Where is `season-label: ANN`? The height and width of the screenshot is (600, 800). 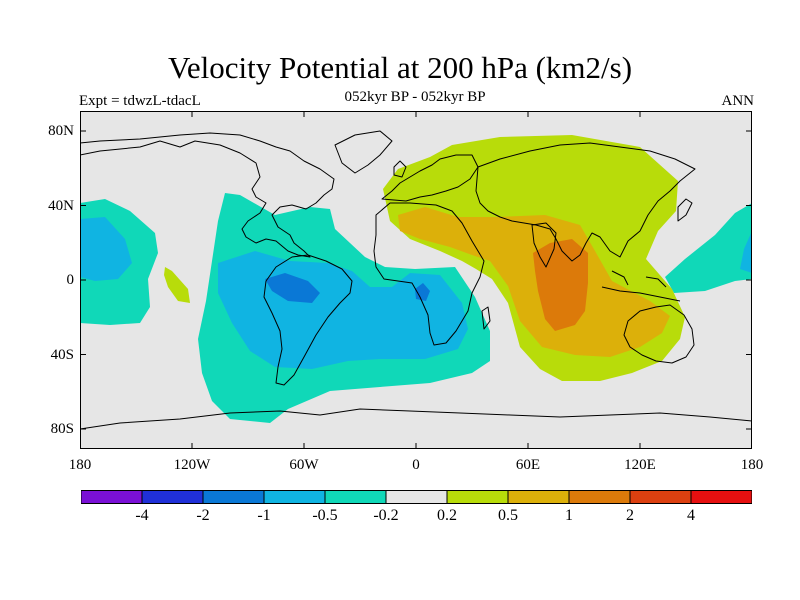
season-label: ANN is located at coordinates (738, 101).